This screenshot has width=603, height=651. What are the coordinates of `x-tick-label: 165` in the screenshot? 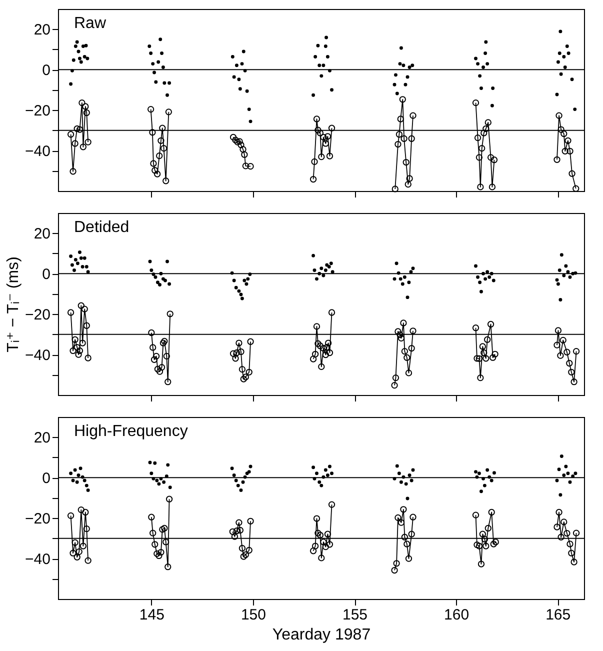 It's located at (558, 615).